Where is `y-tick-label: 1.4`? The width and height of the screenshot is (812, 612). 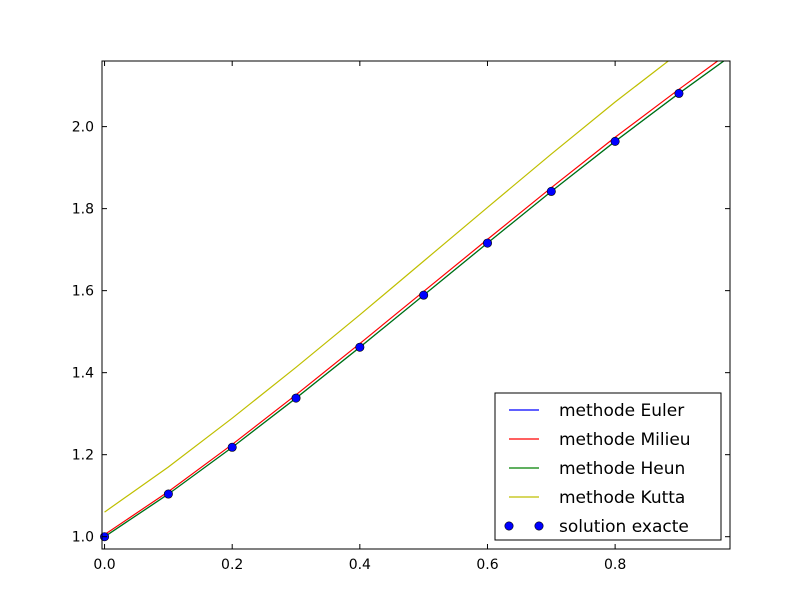 y-tick-label: 1.4 is located at coordinates (83, 374).